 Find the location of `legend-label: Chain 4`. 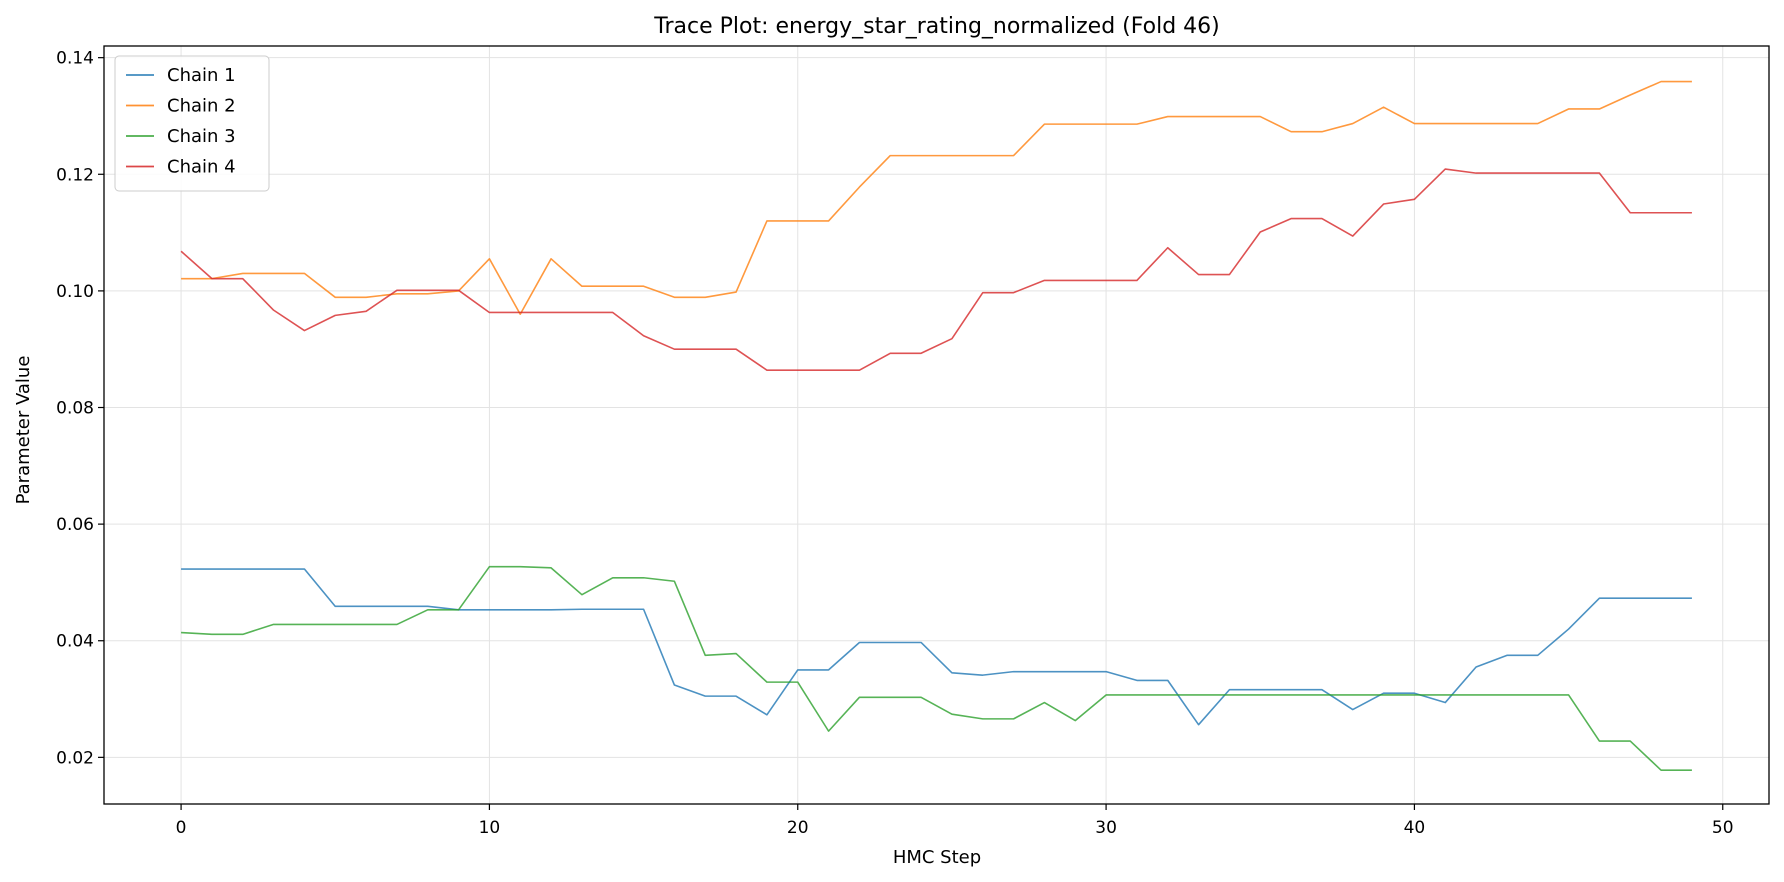

legend-label: Chain 4 is located at coordinates (201, 167).